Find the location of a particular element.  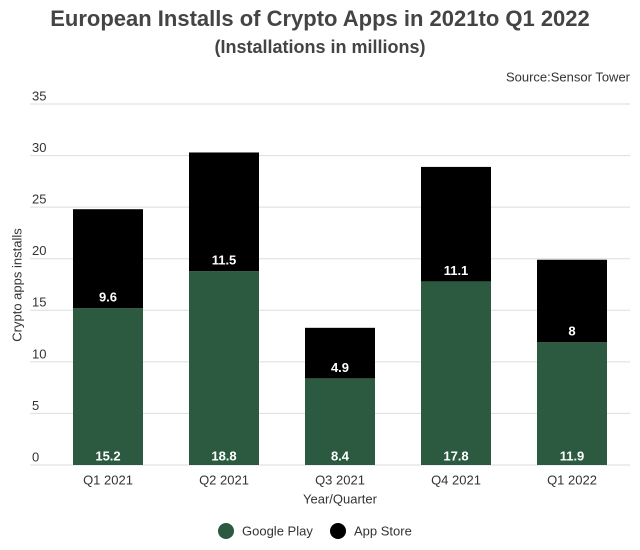

chart-subtitle: (Installations in millions) is located at coordinates (319, 47).